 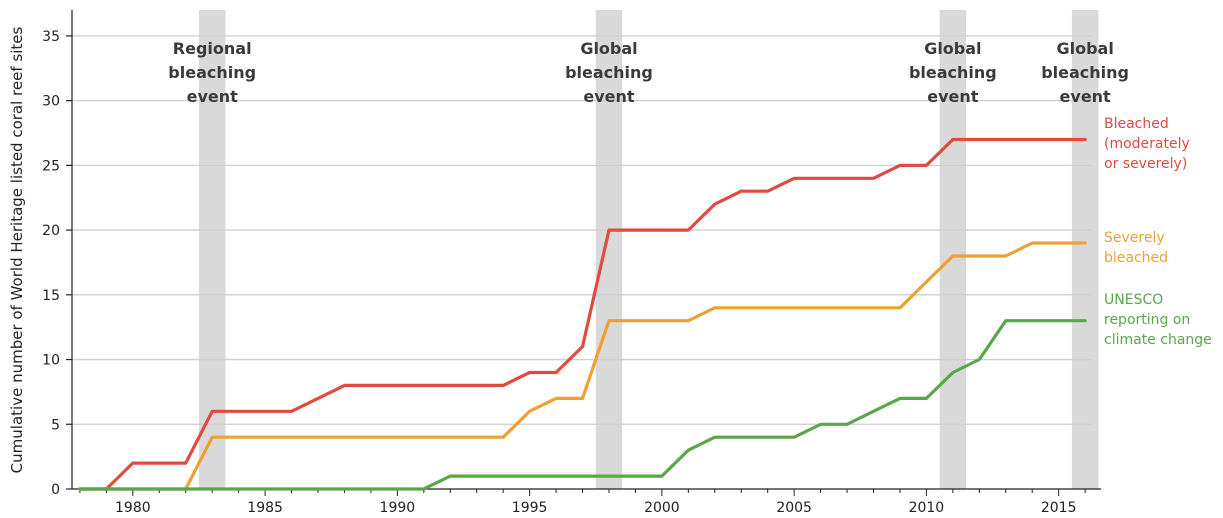 What do you see at coordinates (1136, 248) in the screenshot?
I see `series-label-1: Severely bleached` at bounding box center [1136, 248].